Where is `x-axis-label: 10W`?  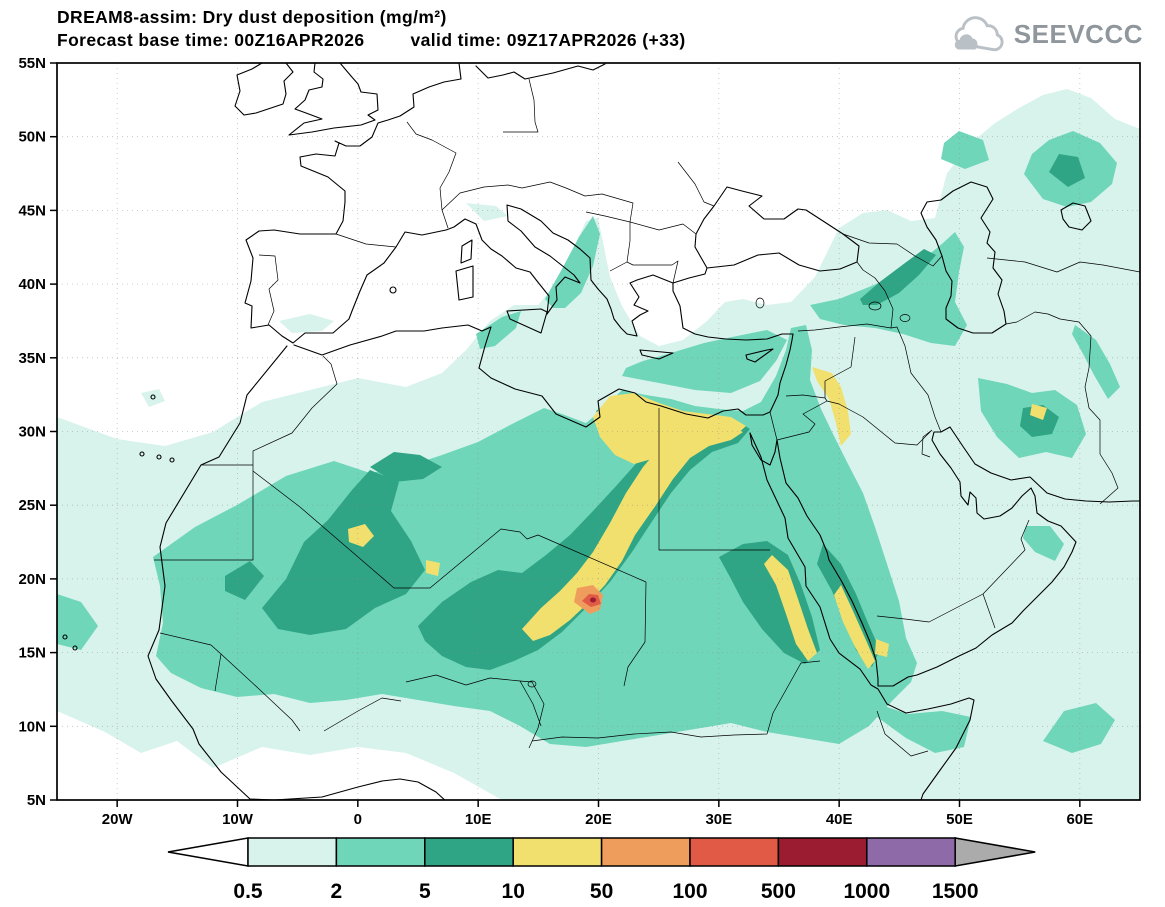 x-axis-label: 10W is located at coordinates (238, 819).